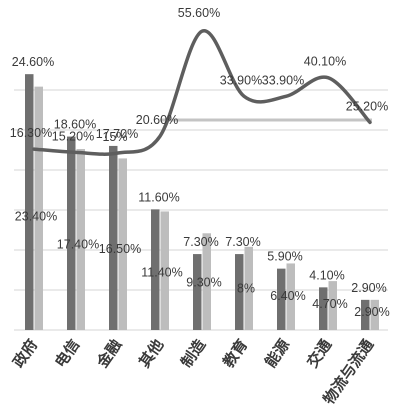  I want to click on label-line-manufacturing: 55.60%, so click(199, 13).